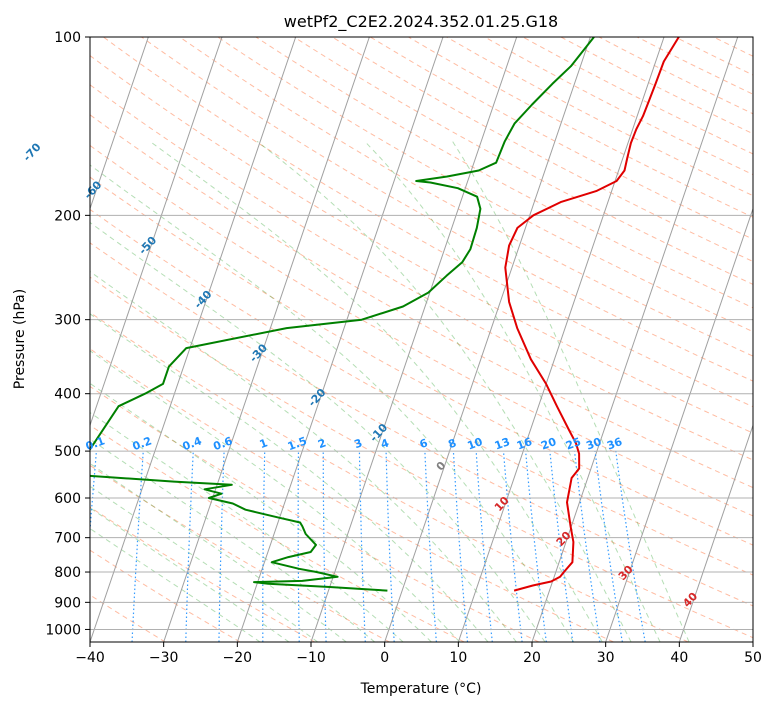 This screenshot has width=775, height=708. What do you see at coordinates (524, 444) in the screenshot?
I see `mixing-ratio-label: 16` at bounding box center [524, 444].